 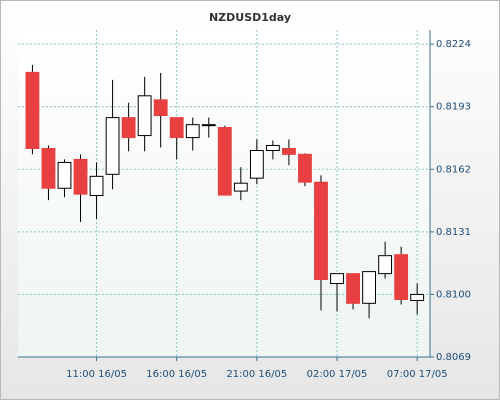 I want to click on x-tick-label: 21:00 16/05, so click(x=256, y=374).